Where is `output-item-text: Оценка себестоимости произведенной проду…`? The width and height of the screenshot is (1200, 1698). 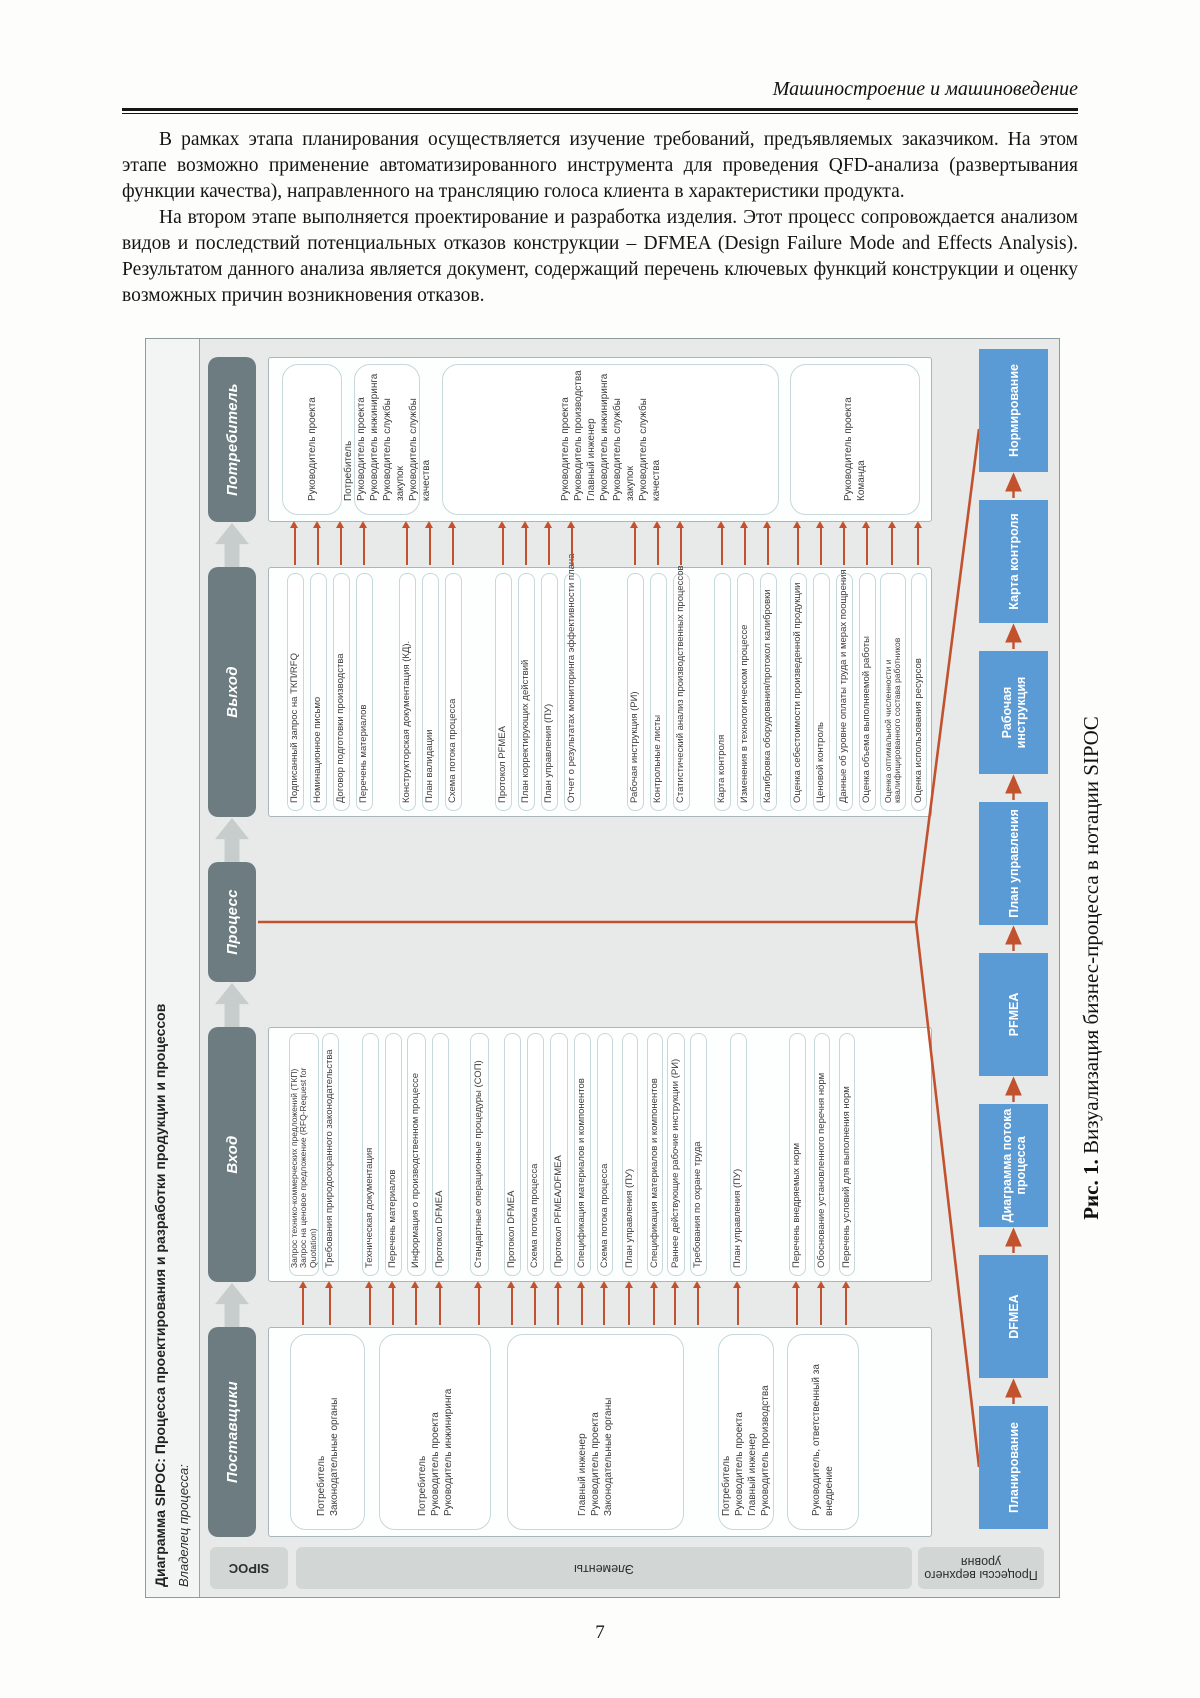
output-item-text: Оценка себестоимости произведенной проду… is located at coordinates (798, 692).